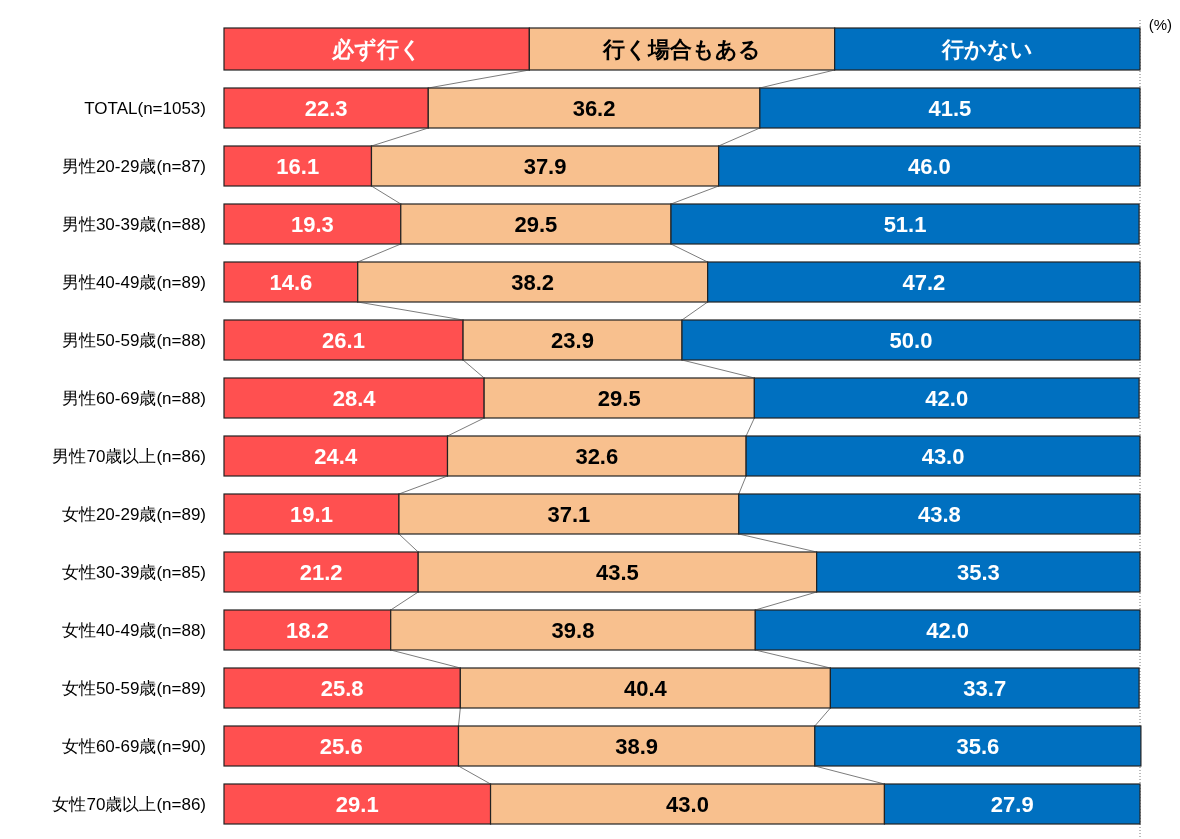 This screenshot has height=839, width=1180. I want to click on data-label: 47.2, so click(924, 282).